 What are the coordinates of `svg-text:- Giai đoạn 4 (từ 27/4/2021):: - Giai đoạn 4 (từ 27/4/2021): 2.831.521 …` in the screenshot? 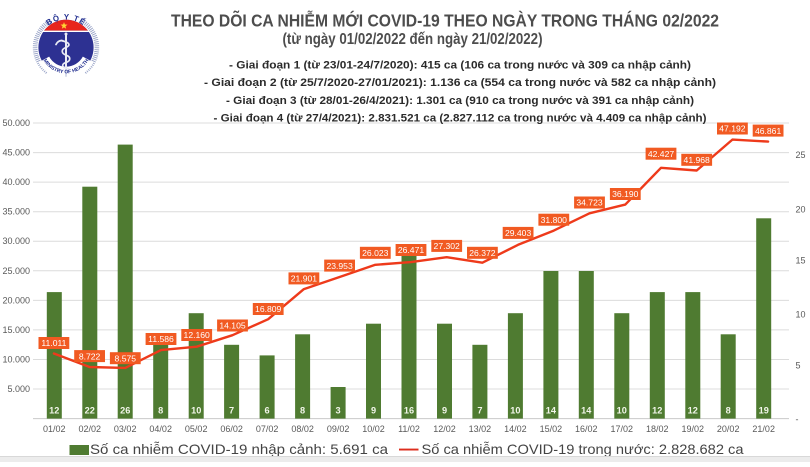 It's located at (460, 119).